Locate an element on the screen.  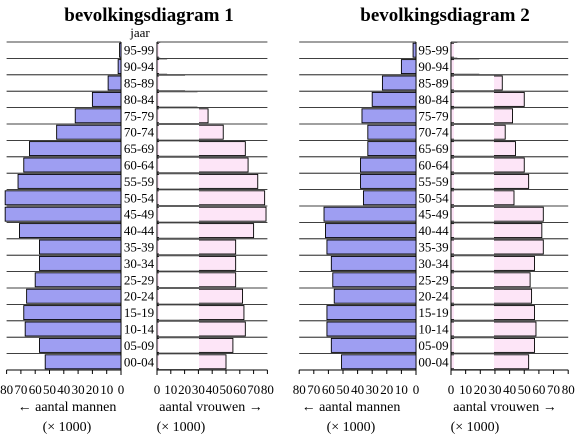
age-group-label: 65-69 is located at coordinates (139, 148).